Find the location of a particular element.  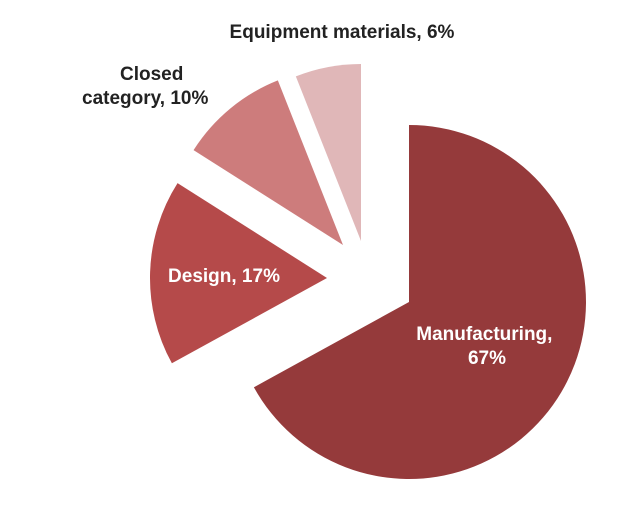

slice-label-manufacturing: Manufacturing, 67% is located at coordinates (486, 346).